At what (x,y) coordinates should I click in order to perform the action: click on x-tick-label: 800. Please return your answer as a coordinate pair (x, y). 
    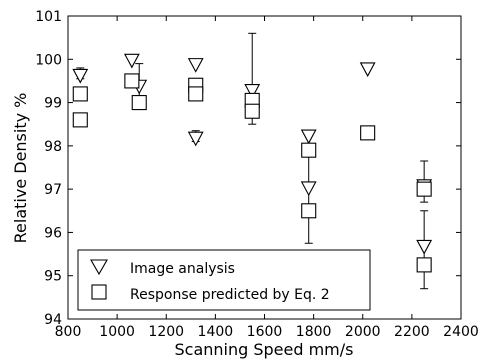
    Looking at the image, I should click on (68, 332).